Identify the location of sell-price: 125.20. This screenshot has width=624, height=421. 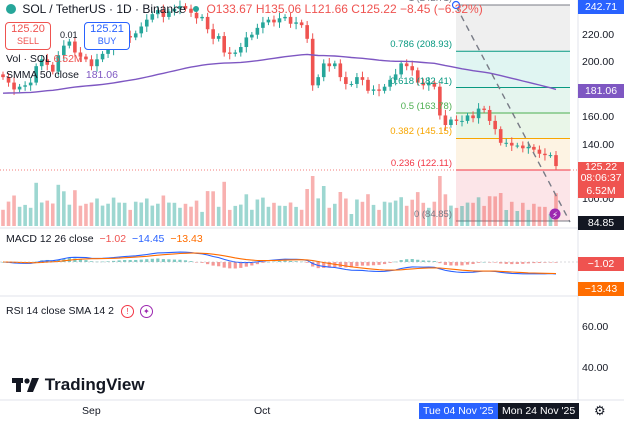
(28, 29).